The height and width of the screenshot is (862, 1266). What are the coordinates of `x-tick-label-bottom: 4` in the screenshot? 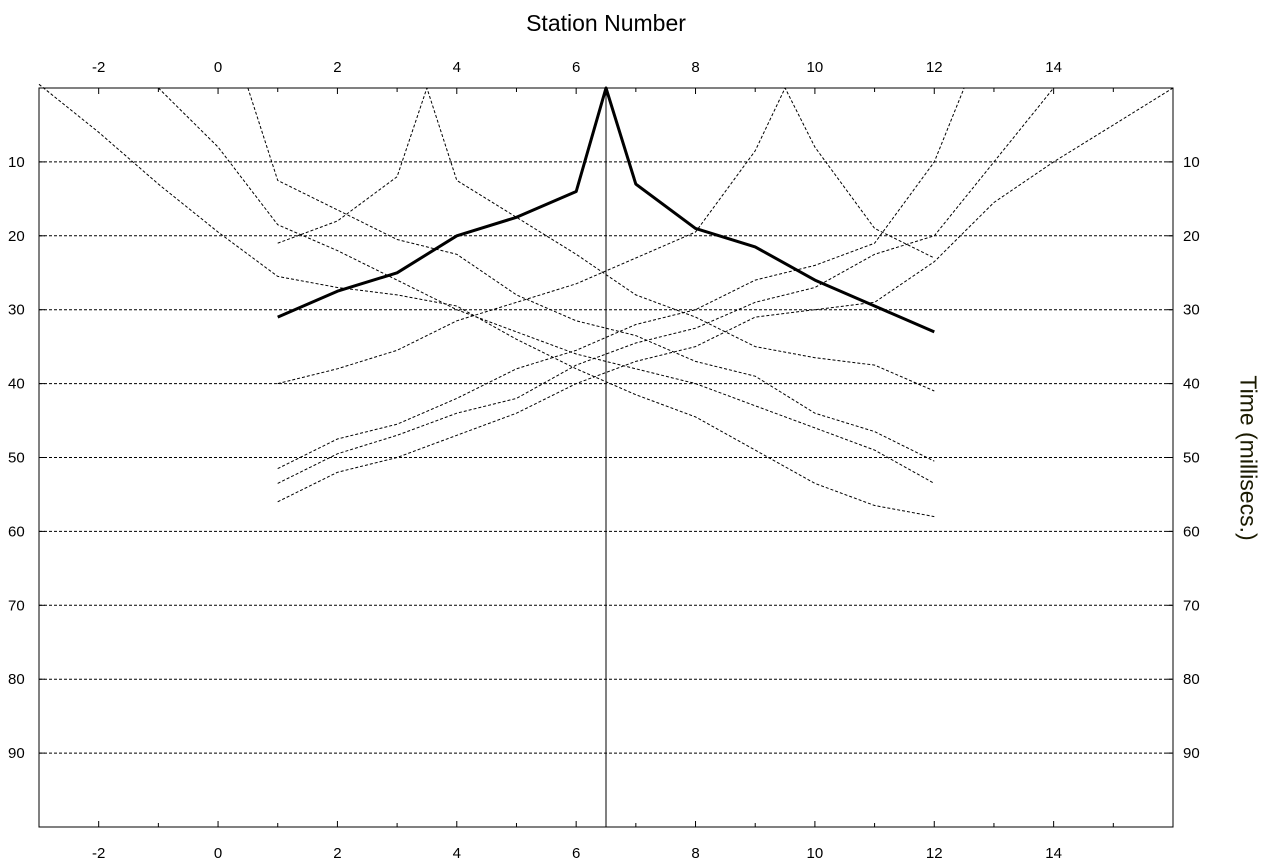 It's located at (457, 853).